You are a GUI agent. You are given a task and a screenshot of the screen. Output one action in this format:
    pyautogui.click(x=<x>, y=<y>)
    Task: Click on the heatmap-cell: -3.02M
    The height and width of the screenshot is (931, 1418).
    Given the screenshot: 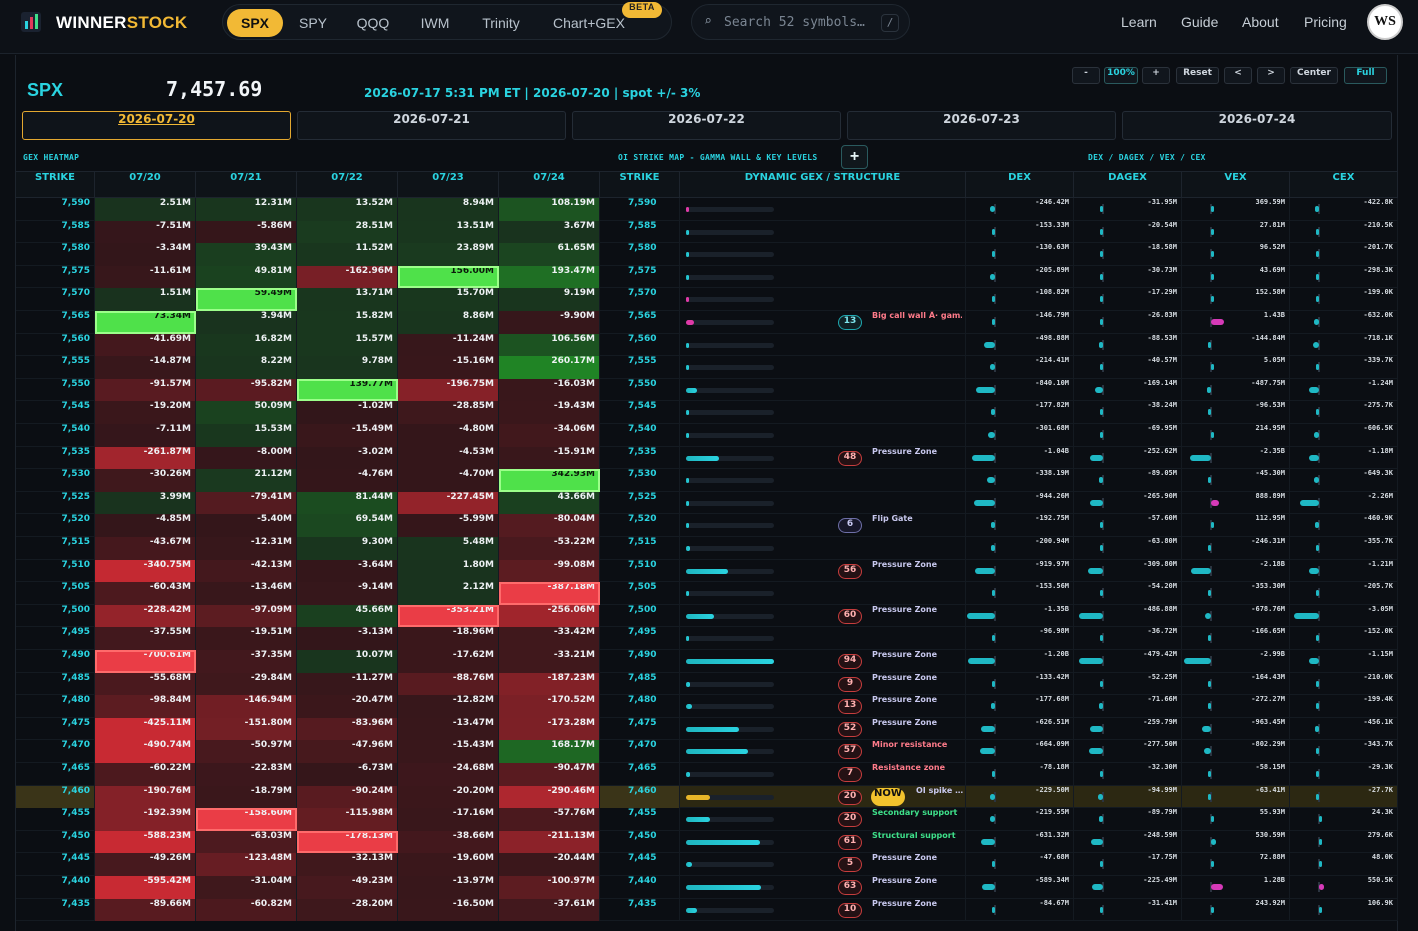 What is the action you would take?
    pyautogui.click(x=347, y=458)
    